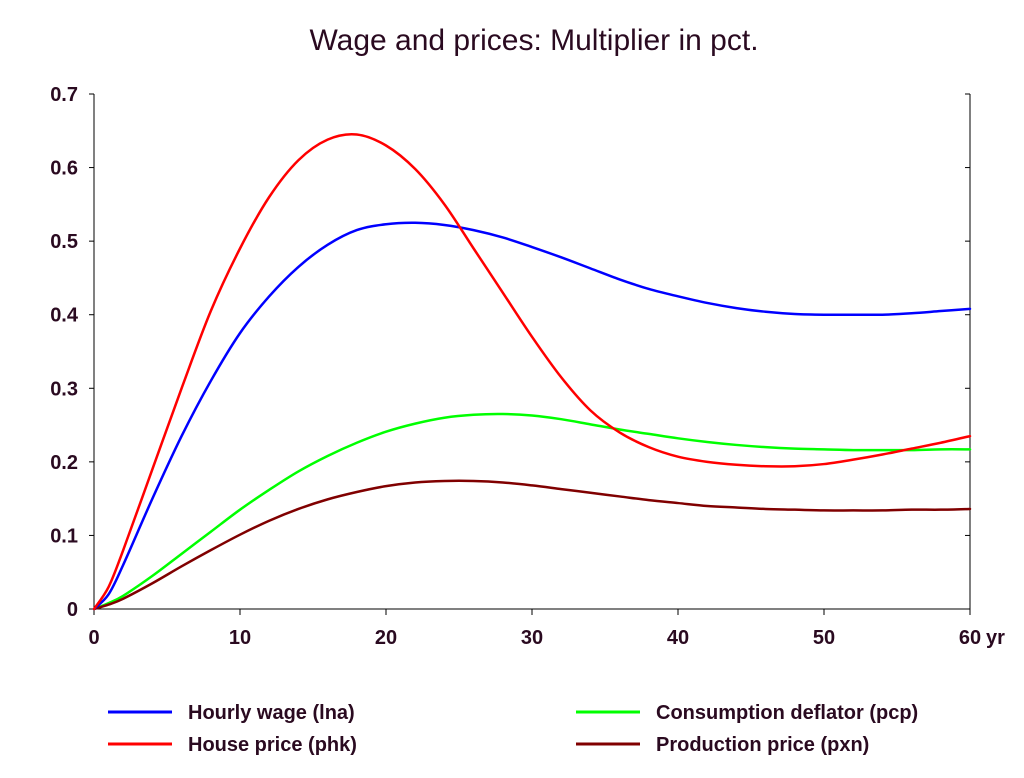  I want to click on legend-label: Hourly wage (lna), so click(271, 713).